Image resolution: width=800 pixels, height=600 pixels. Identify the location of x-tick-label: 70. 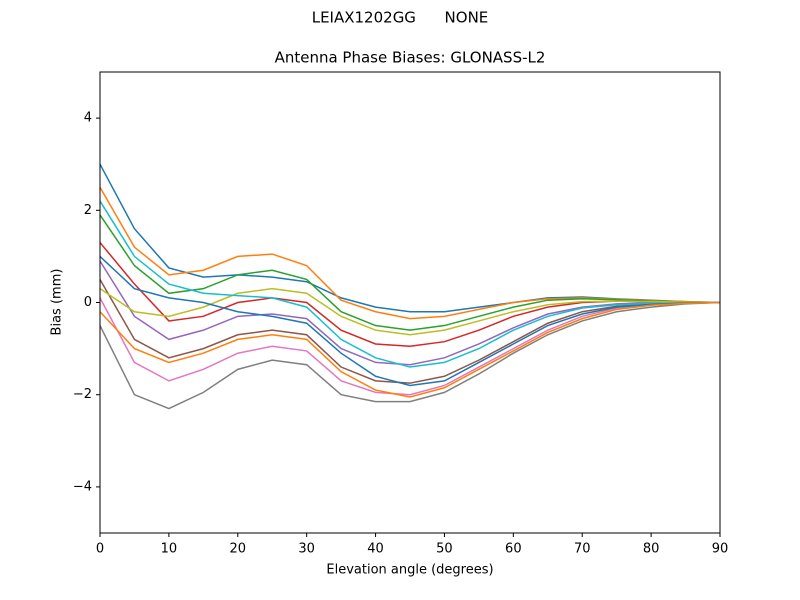
(582, 549).